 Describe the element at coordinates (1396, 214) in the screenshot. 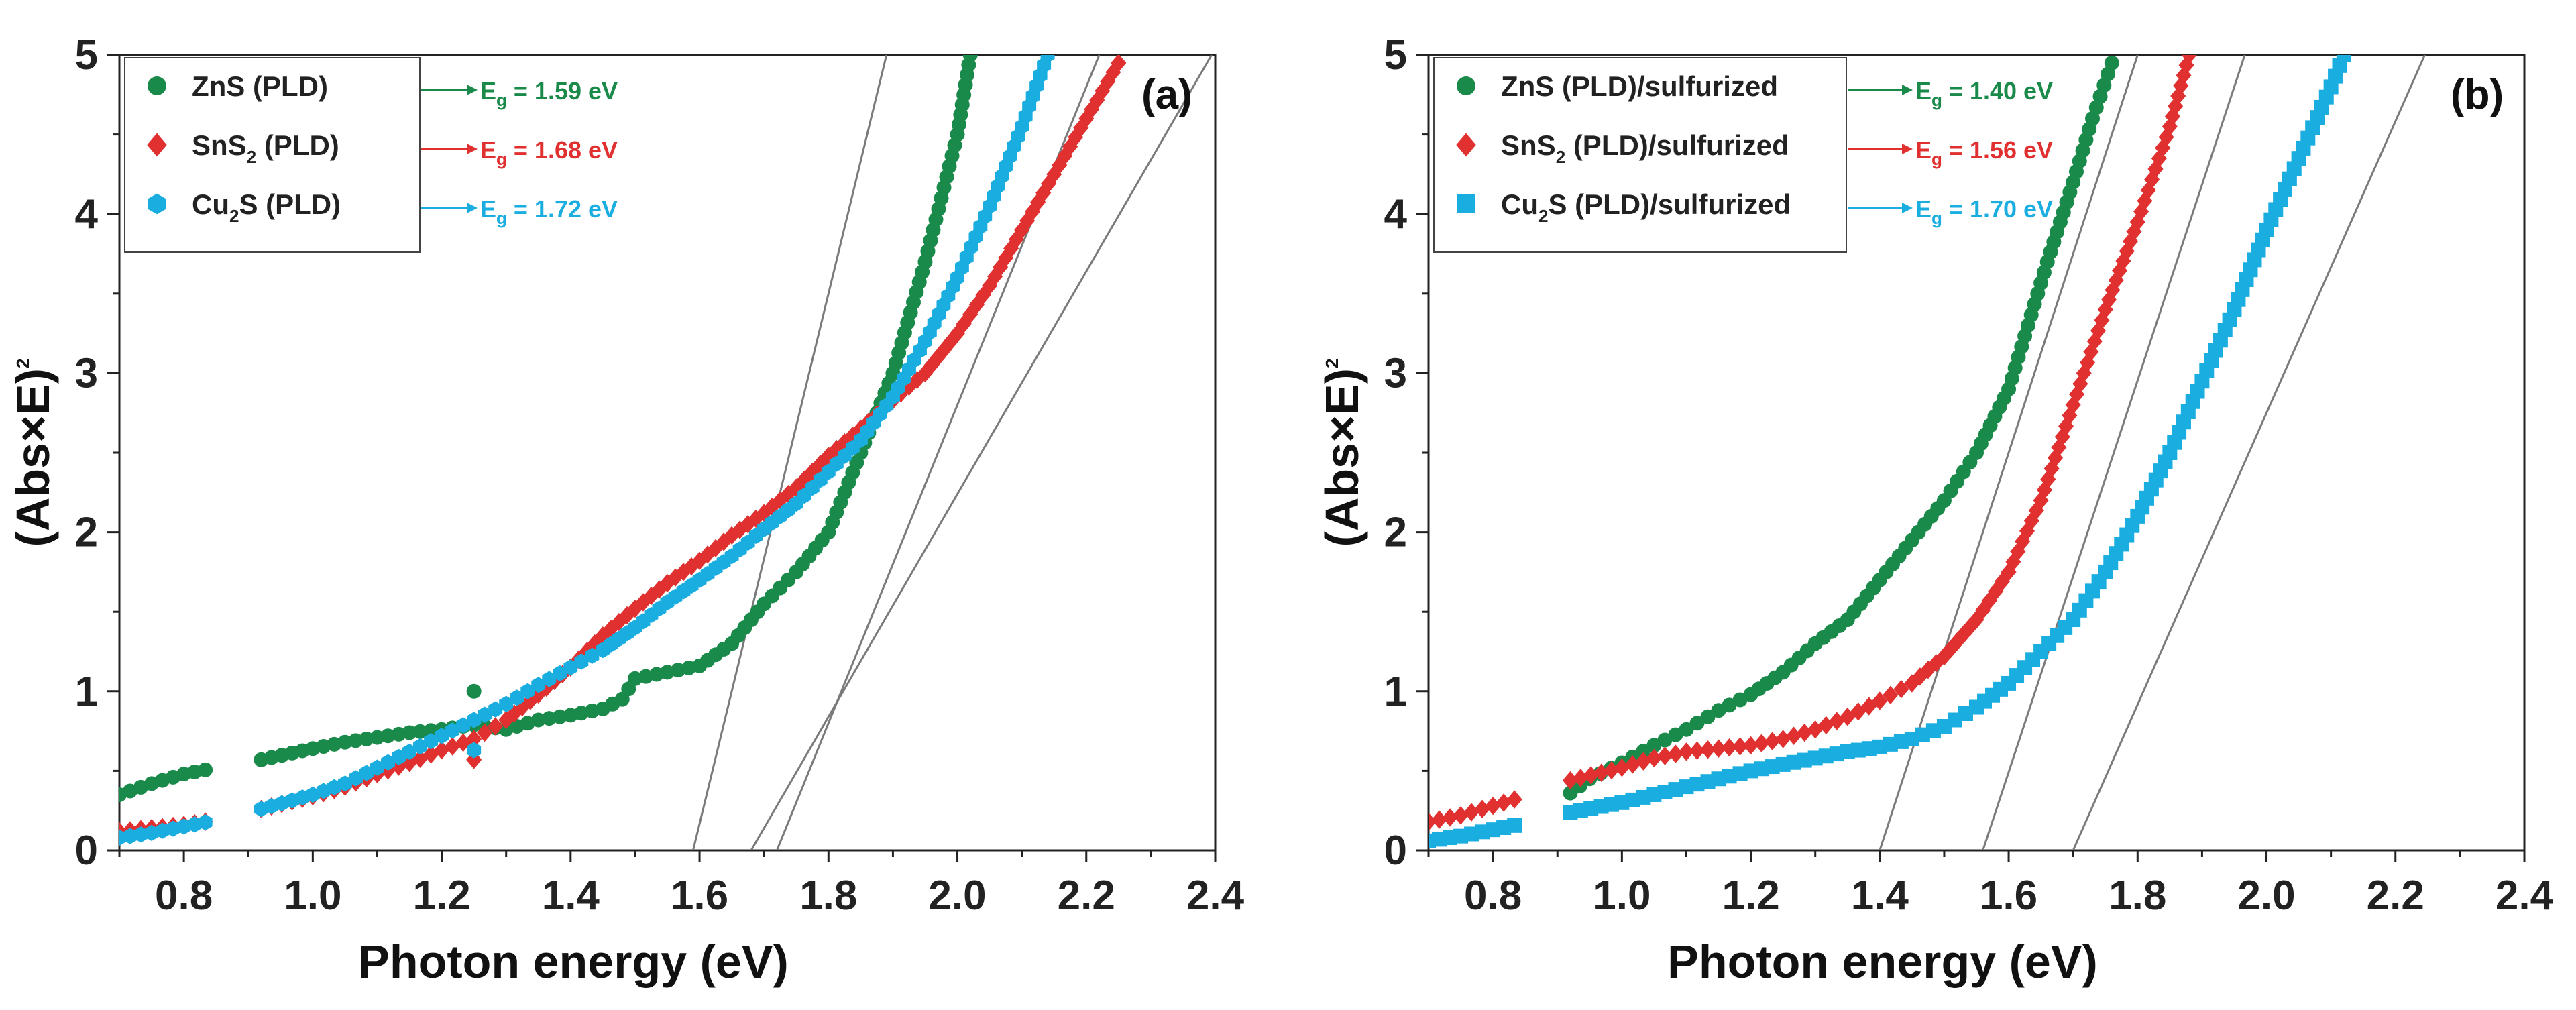

I see `y-tick-label: 4` at that location.